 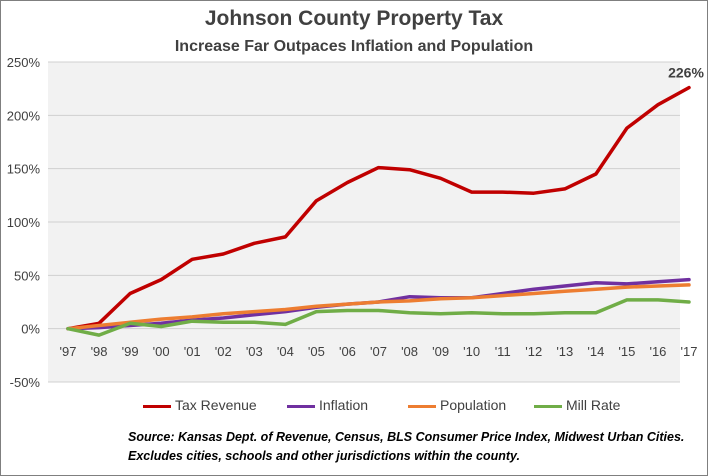 What do you see at coordinates (216, 405) in the screenshot?
I see `legend-label: Tax Revenue` at bounding box center [216, 405].